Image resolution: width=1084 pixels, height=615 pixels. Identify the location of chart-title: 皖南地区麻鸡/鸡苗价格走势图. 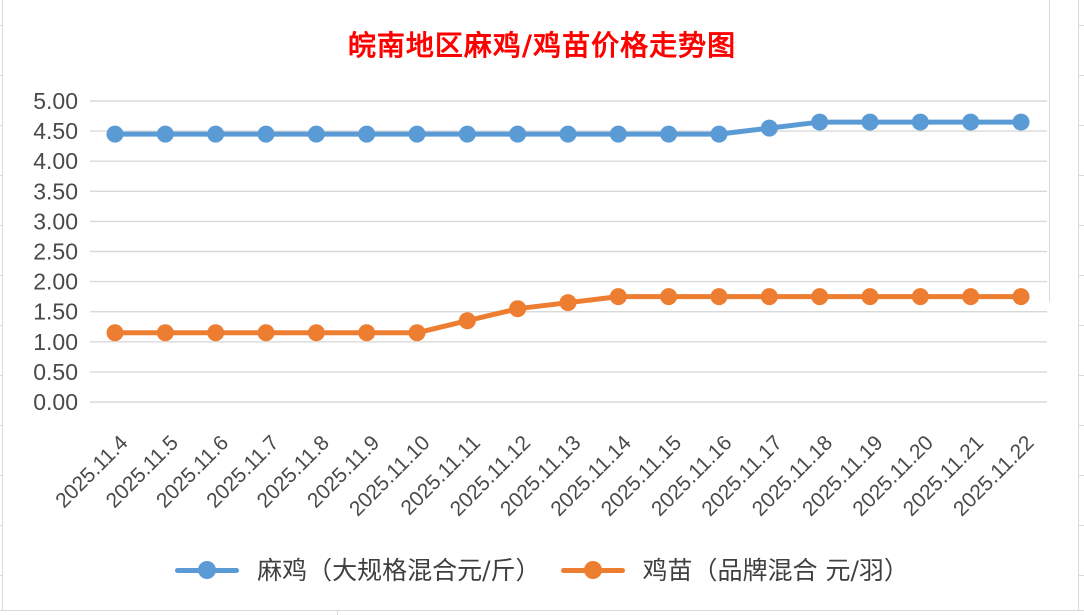
(542, 45).